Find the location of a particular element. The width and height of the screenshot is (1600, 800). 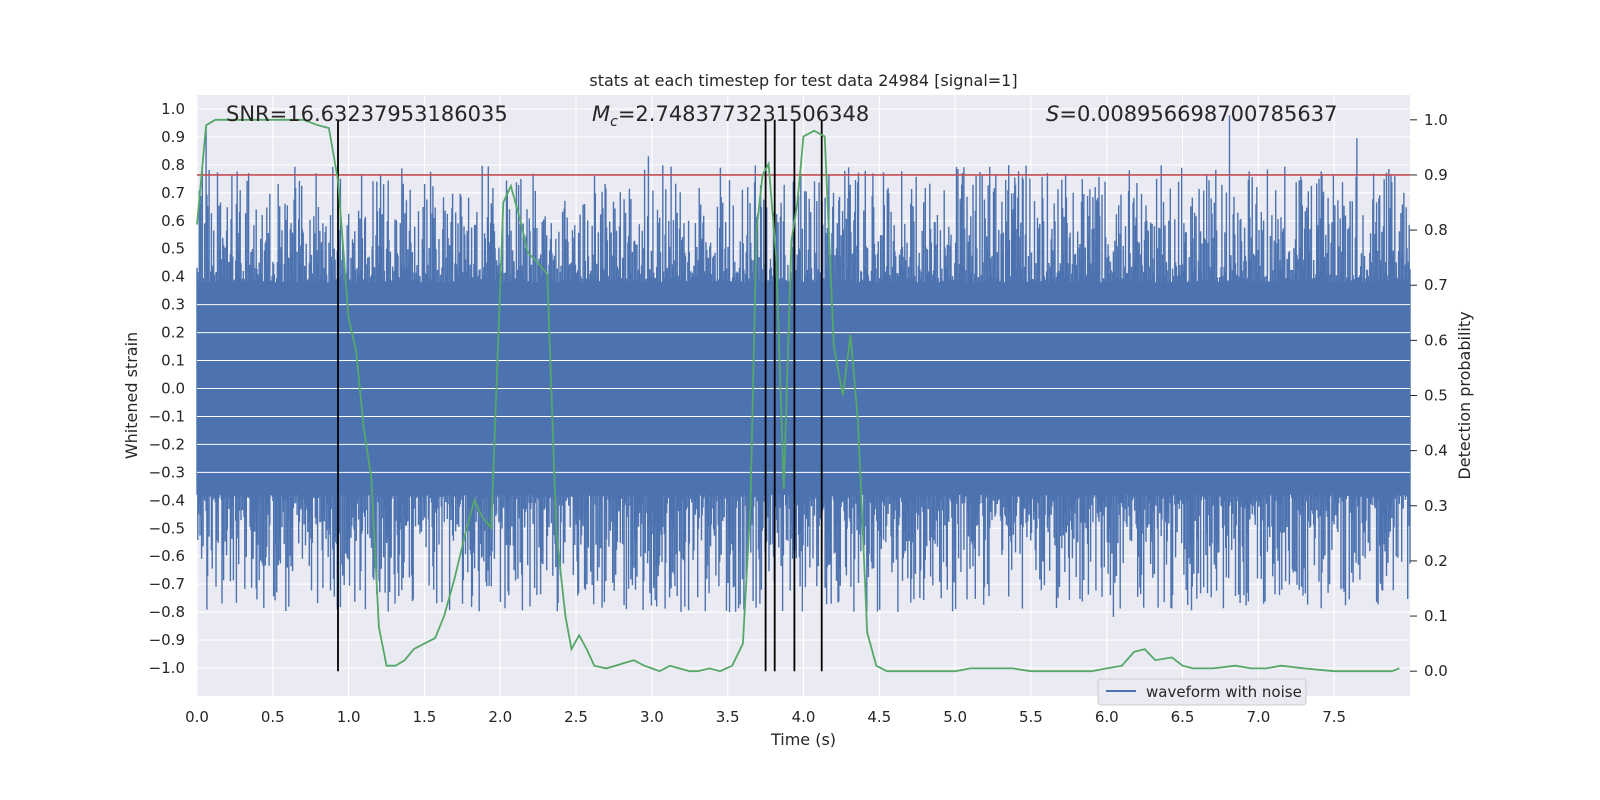

y-tick-label: −0.4 is located at coordinates (167, 500).